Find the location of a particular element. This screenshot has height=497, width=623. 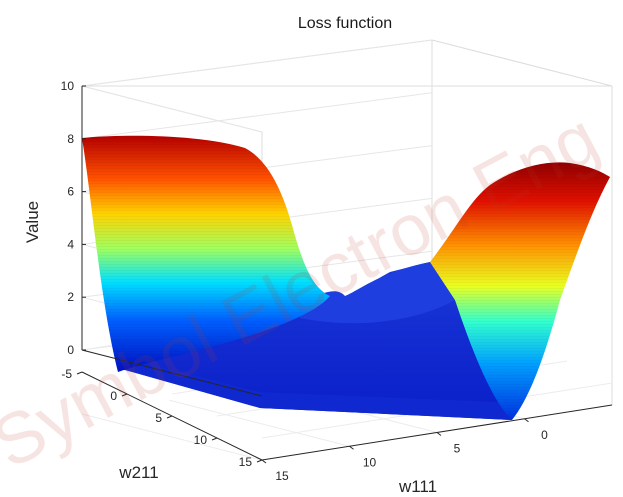

z-tick-label: 10 is located at coordinates (68, 86).